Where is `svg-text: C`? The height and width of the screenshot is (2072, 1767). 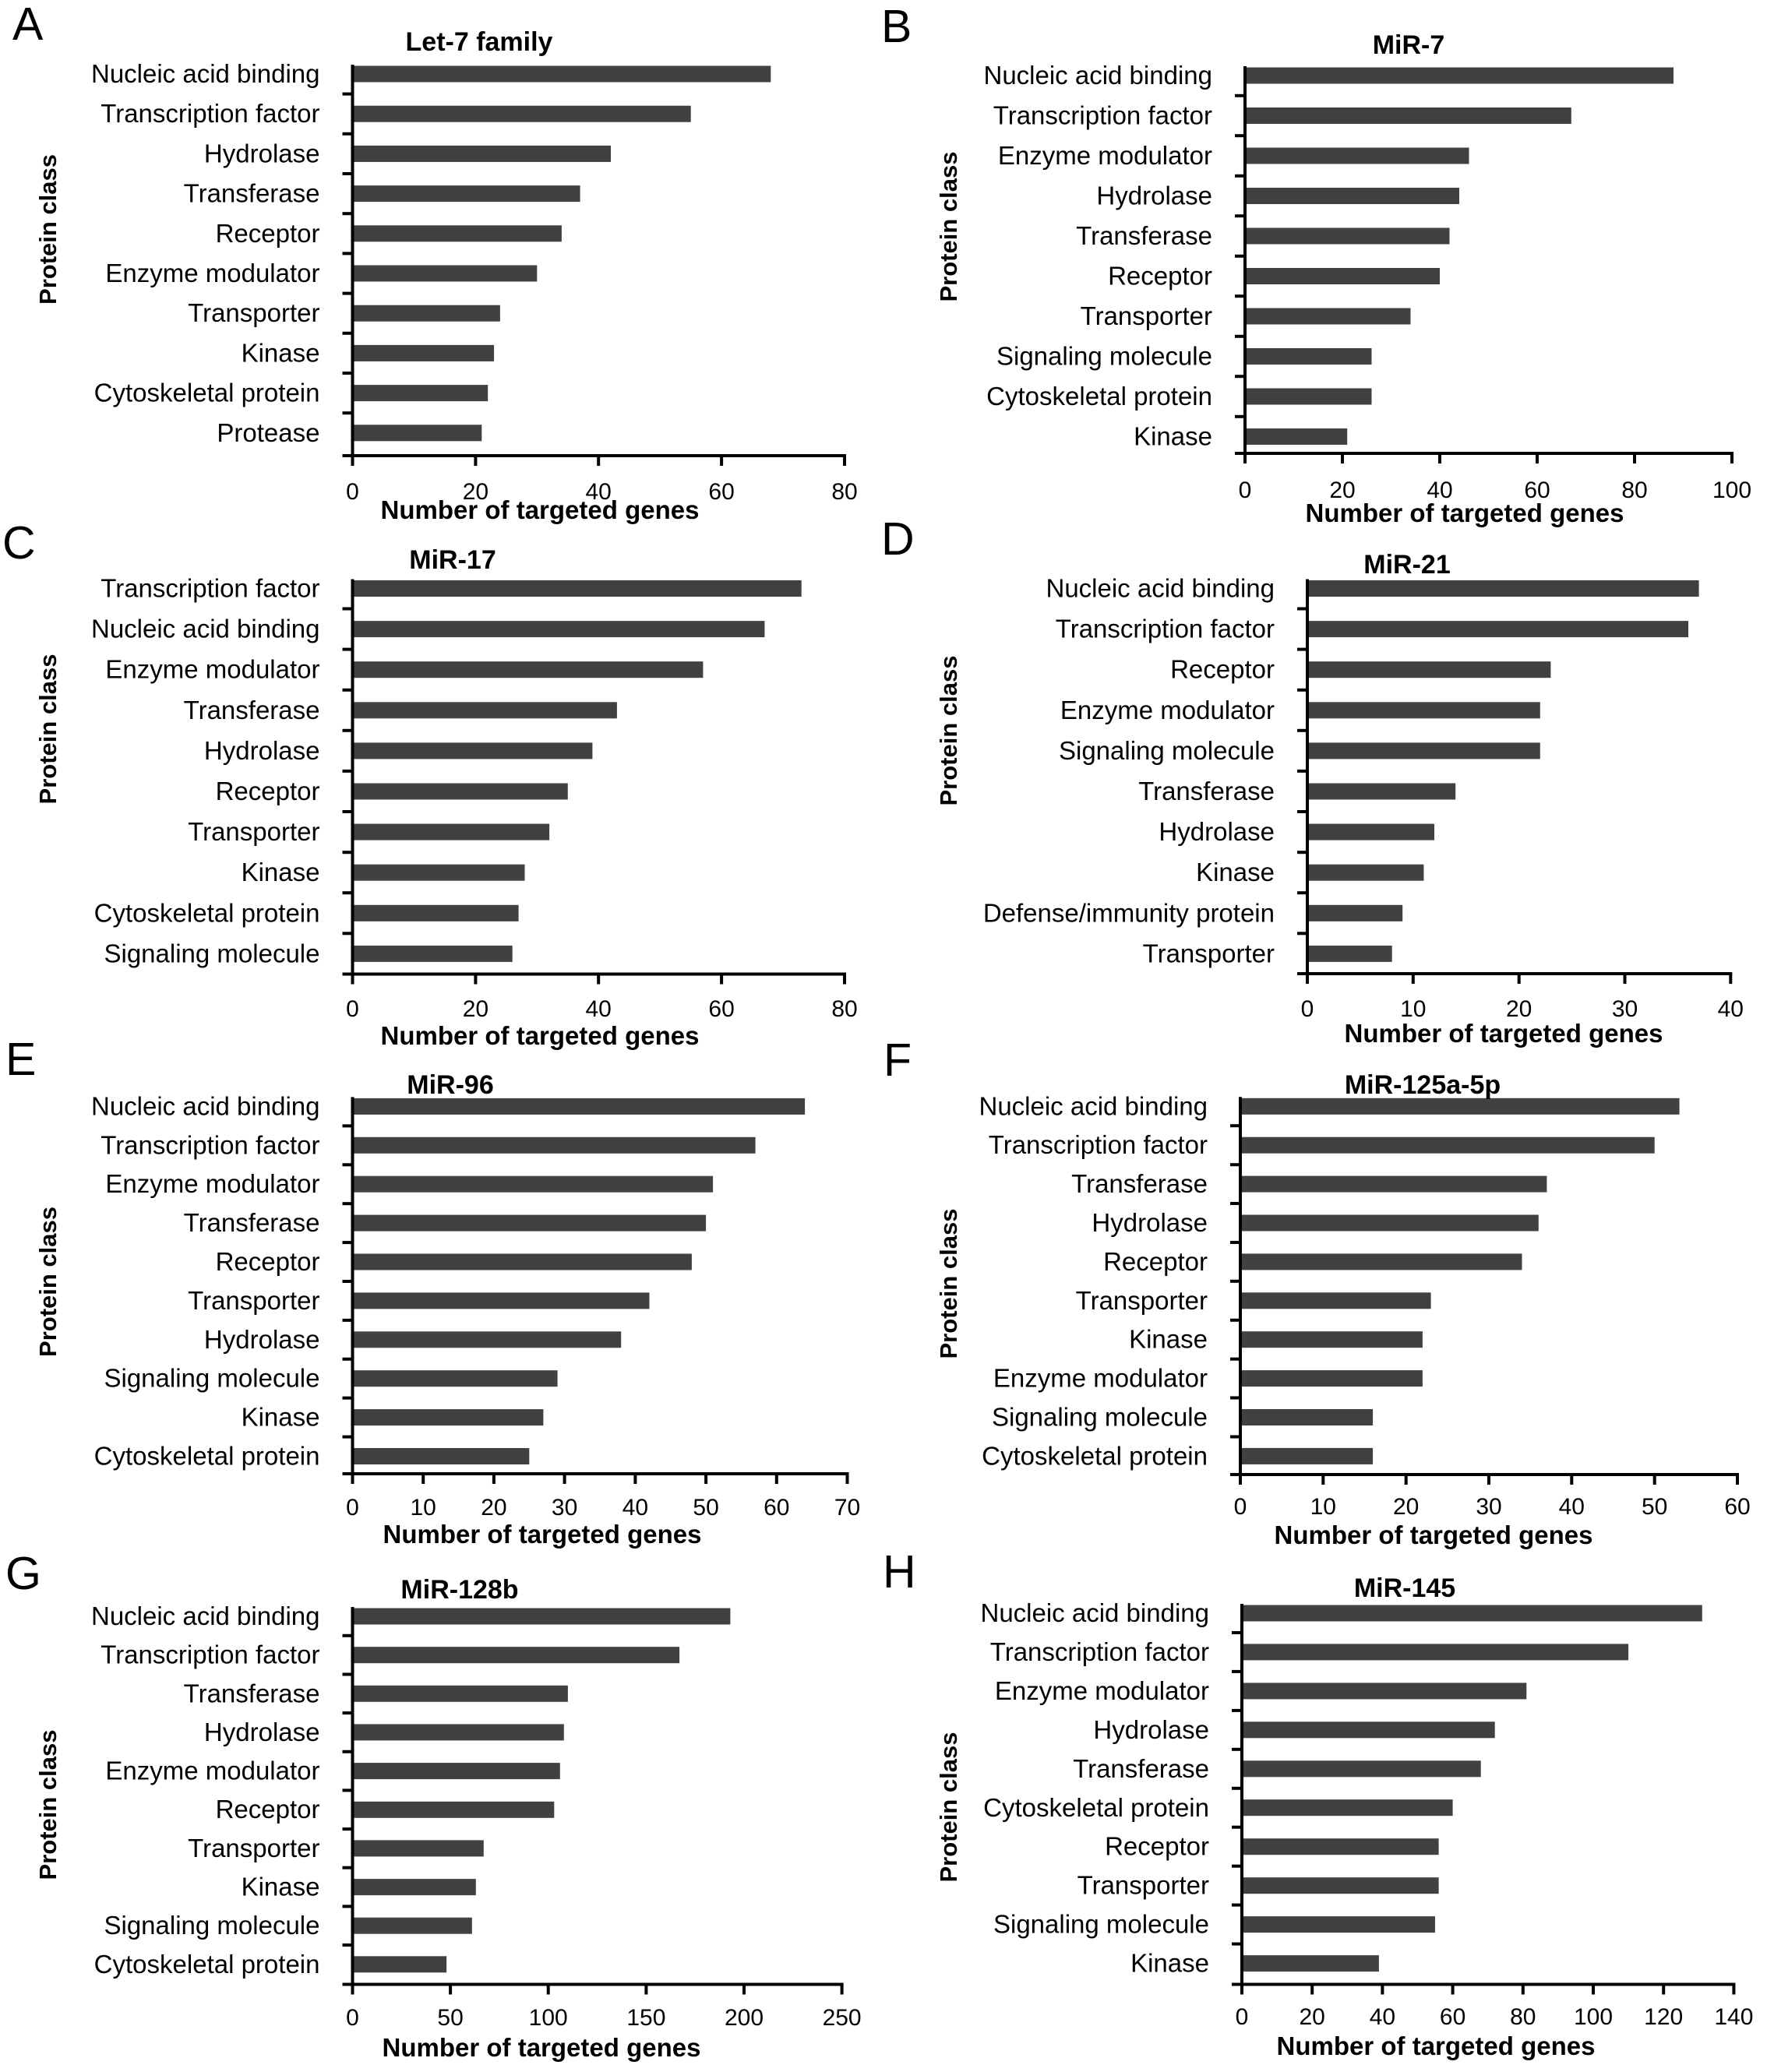
svg-text: C is located at coordinates (19, 543).